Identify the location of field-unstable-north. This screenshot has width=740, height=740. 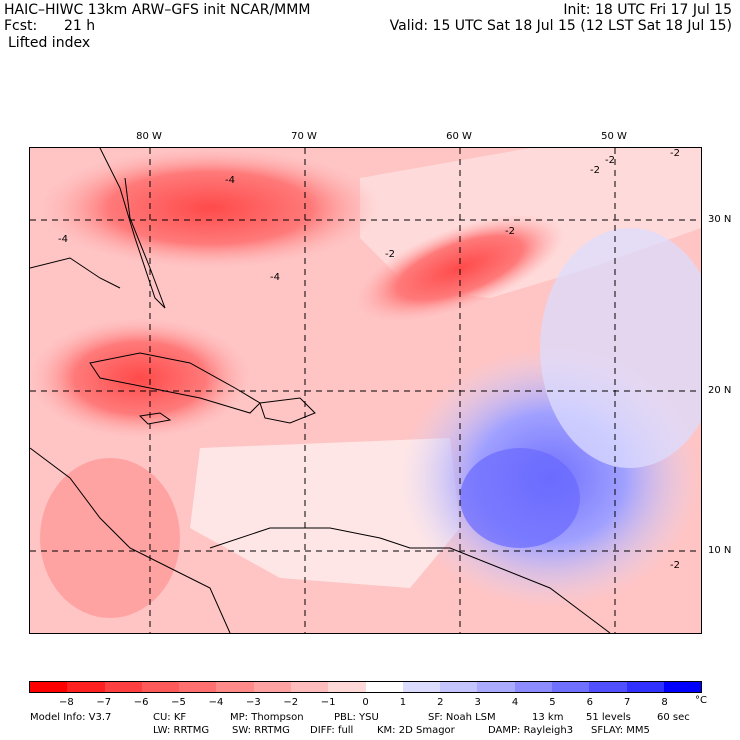
(210, 208).